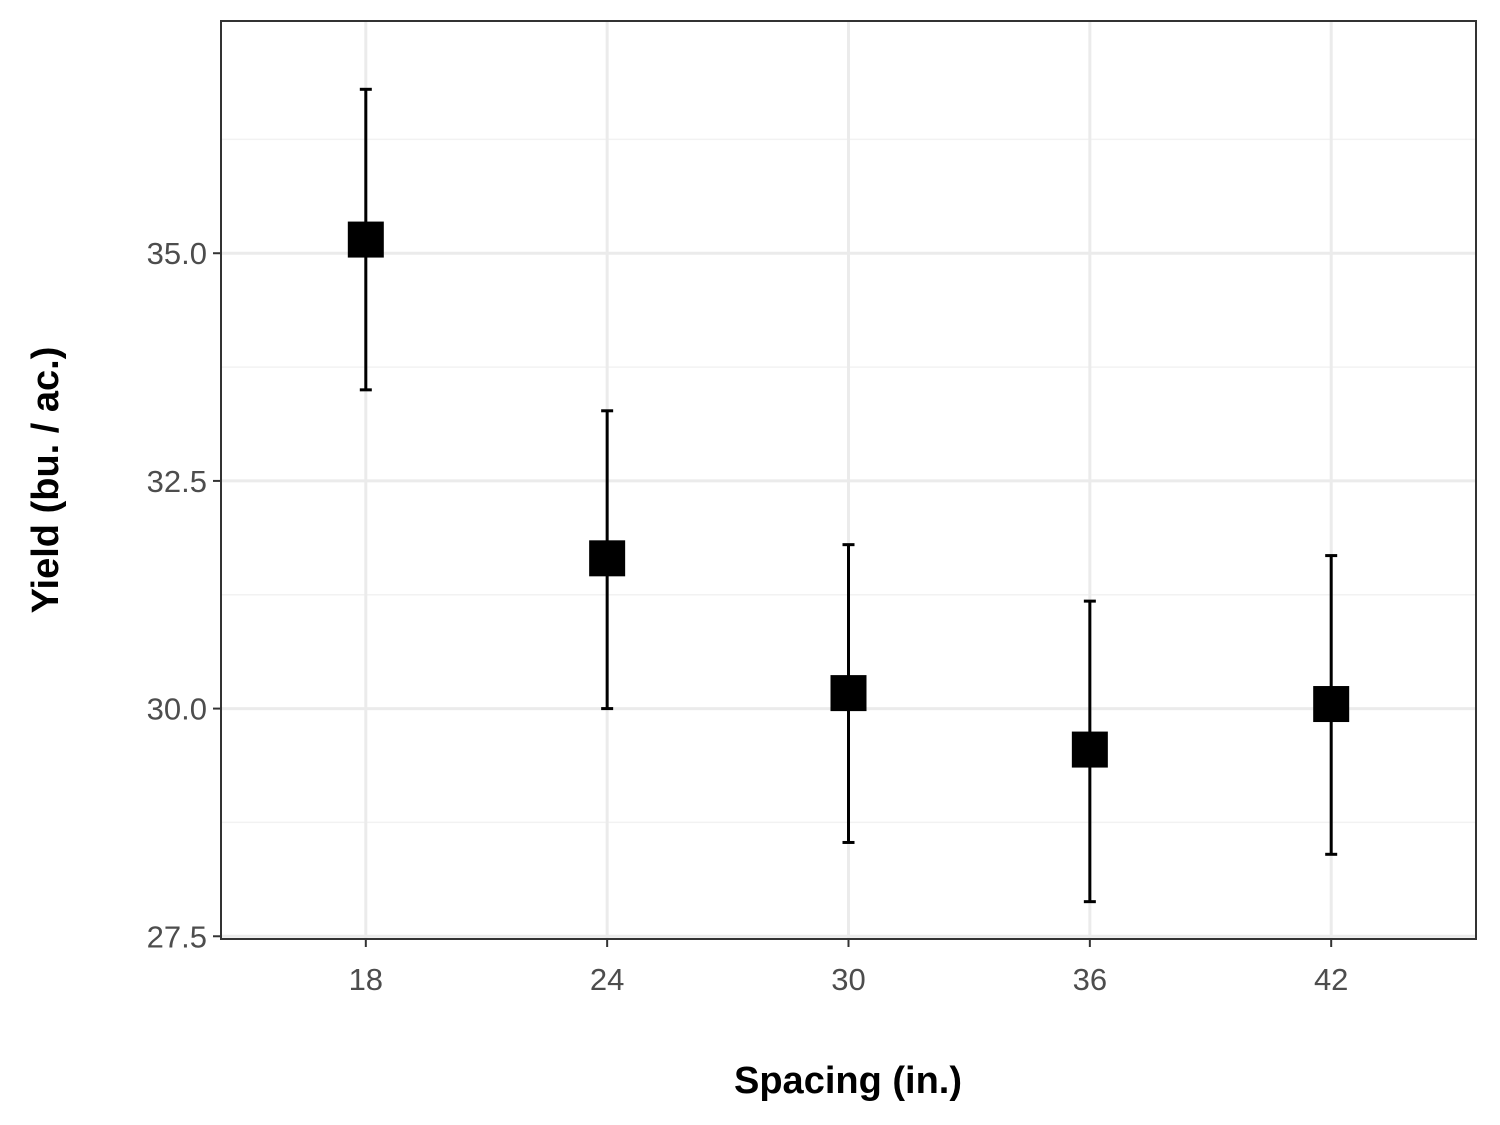  I want to click on x-axis-title: Spacing (in.), so click(848, 1081).